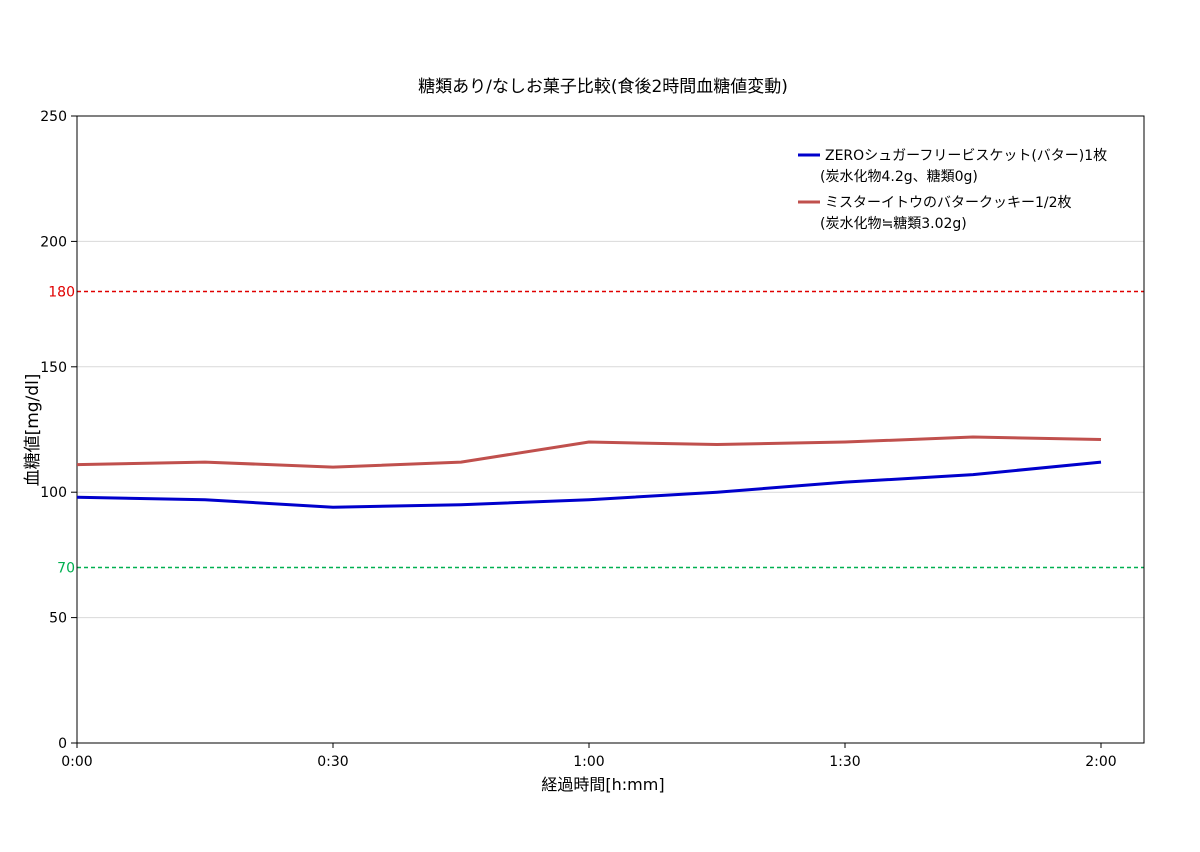  What do you see at coordinates (948, 203) in the screenshot?
I see `legend-label-2: ミスターイトウのバタークッキー1/2枚` at bounding box center [948, 203].